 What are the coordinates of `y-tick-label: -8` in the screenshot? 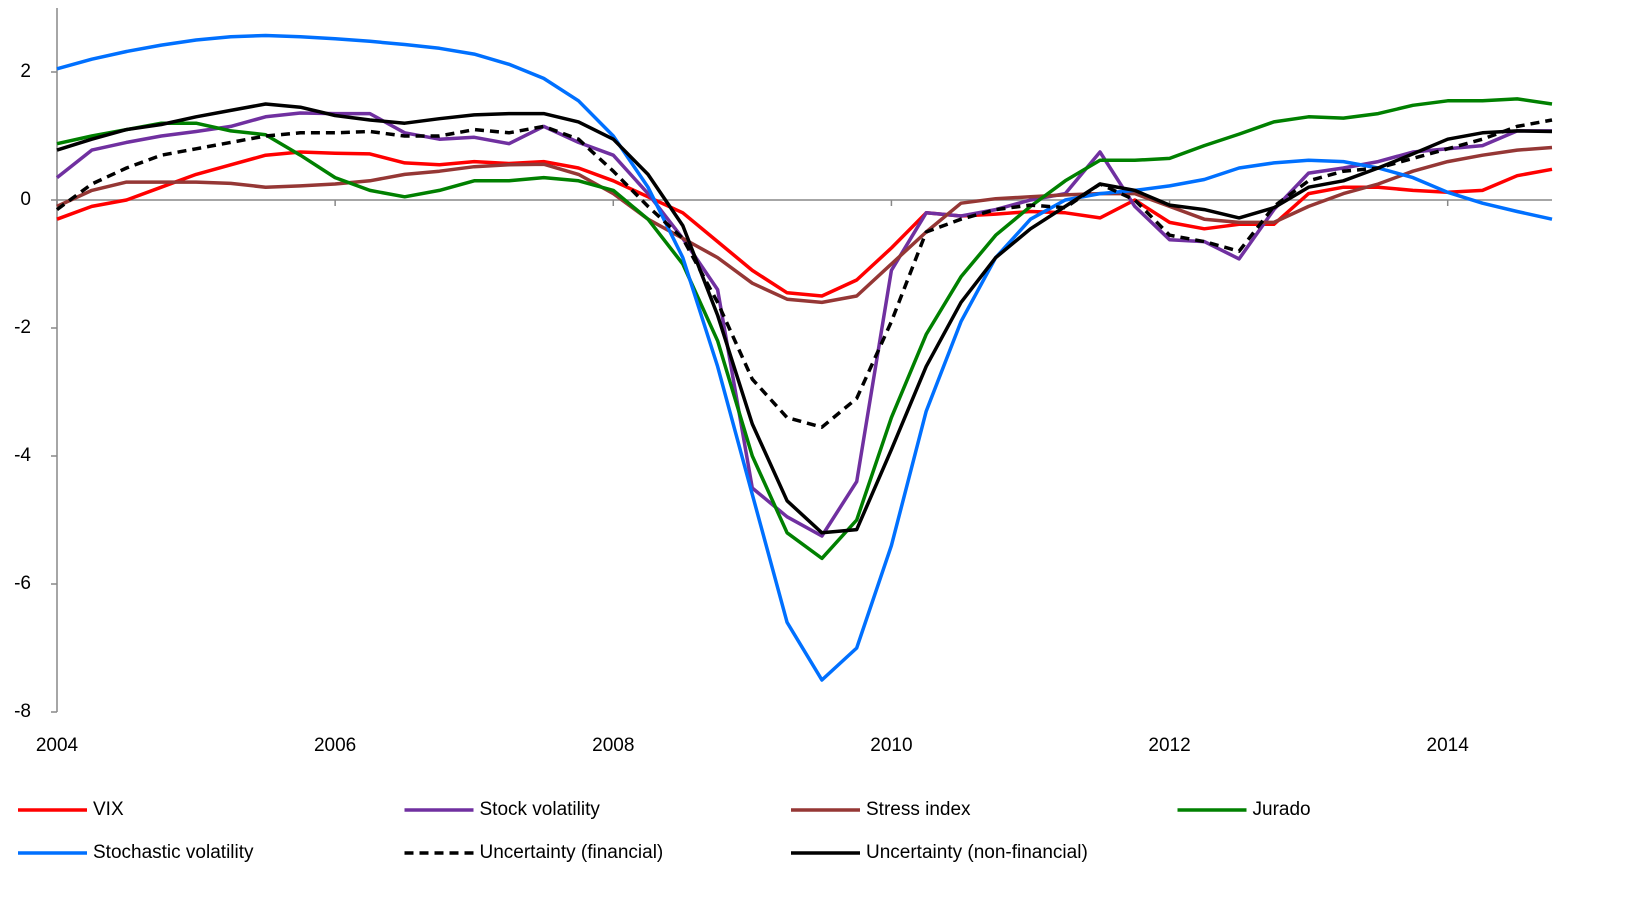 It's located at (22, 711).